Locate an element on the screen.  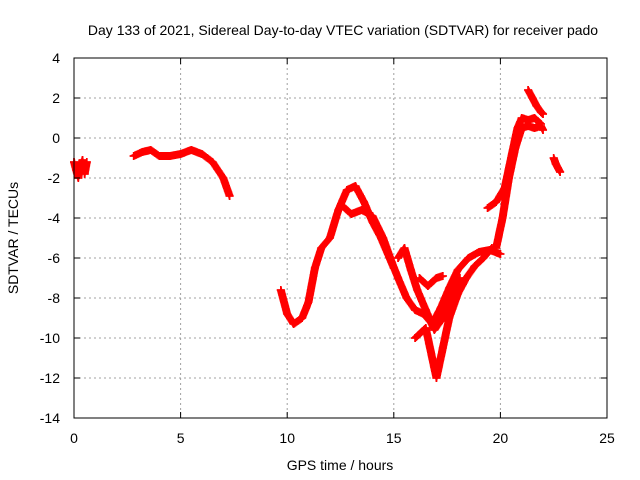
x-tick-label: 0 is located at coordinates (74, 438).